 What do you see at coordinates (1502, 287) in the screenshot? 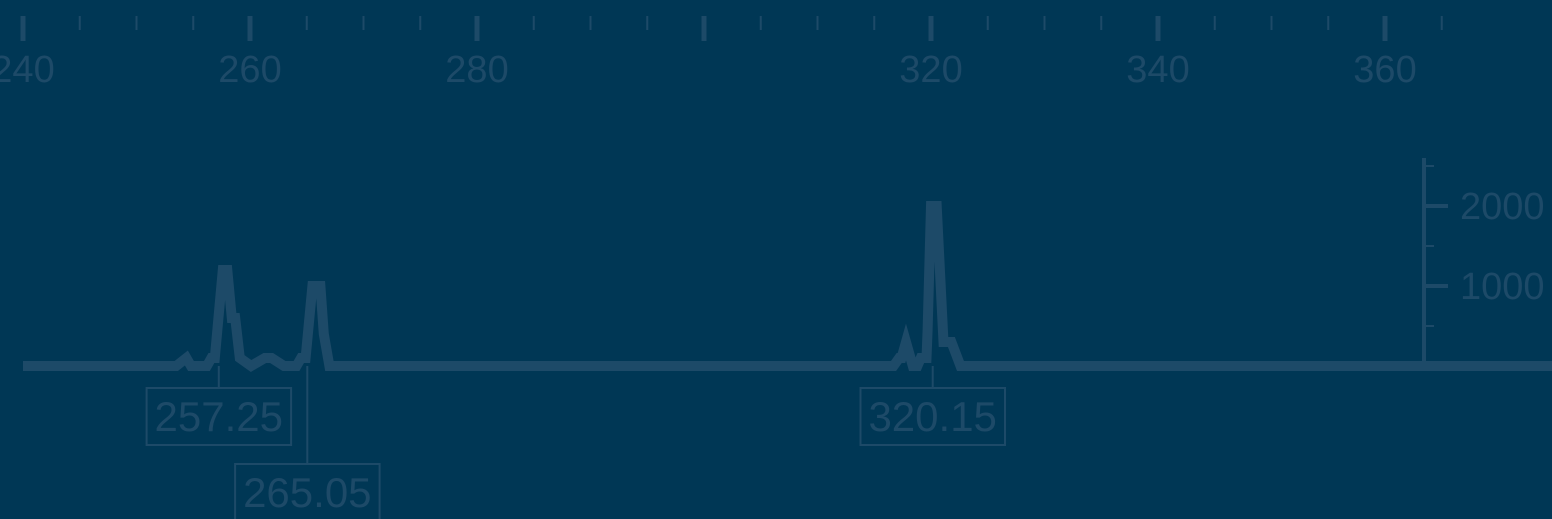
I see `y-tick-label: 1000` at bounding box center [1502, 287].